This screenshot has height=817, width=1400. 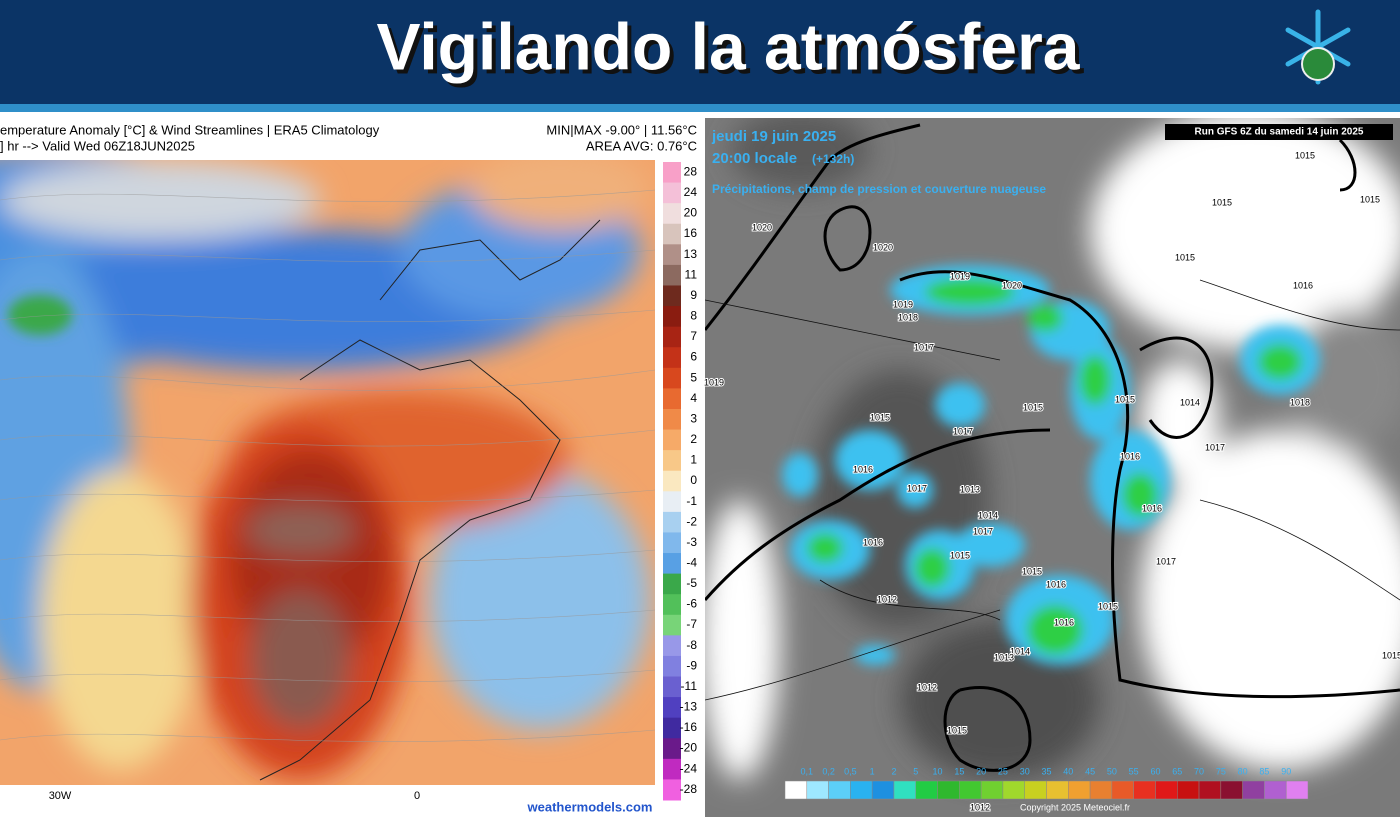 I want to click on left-credit: weathermodels.com, so click(x=590, y=806).